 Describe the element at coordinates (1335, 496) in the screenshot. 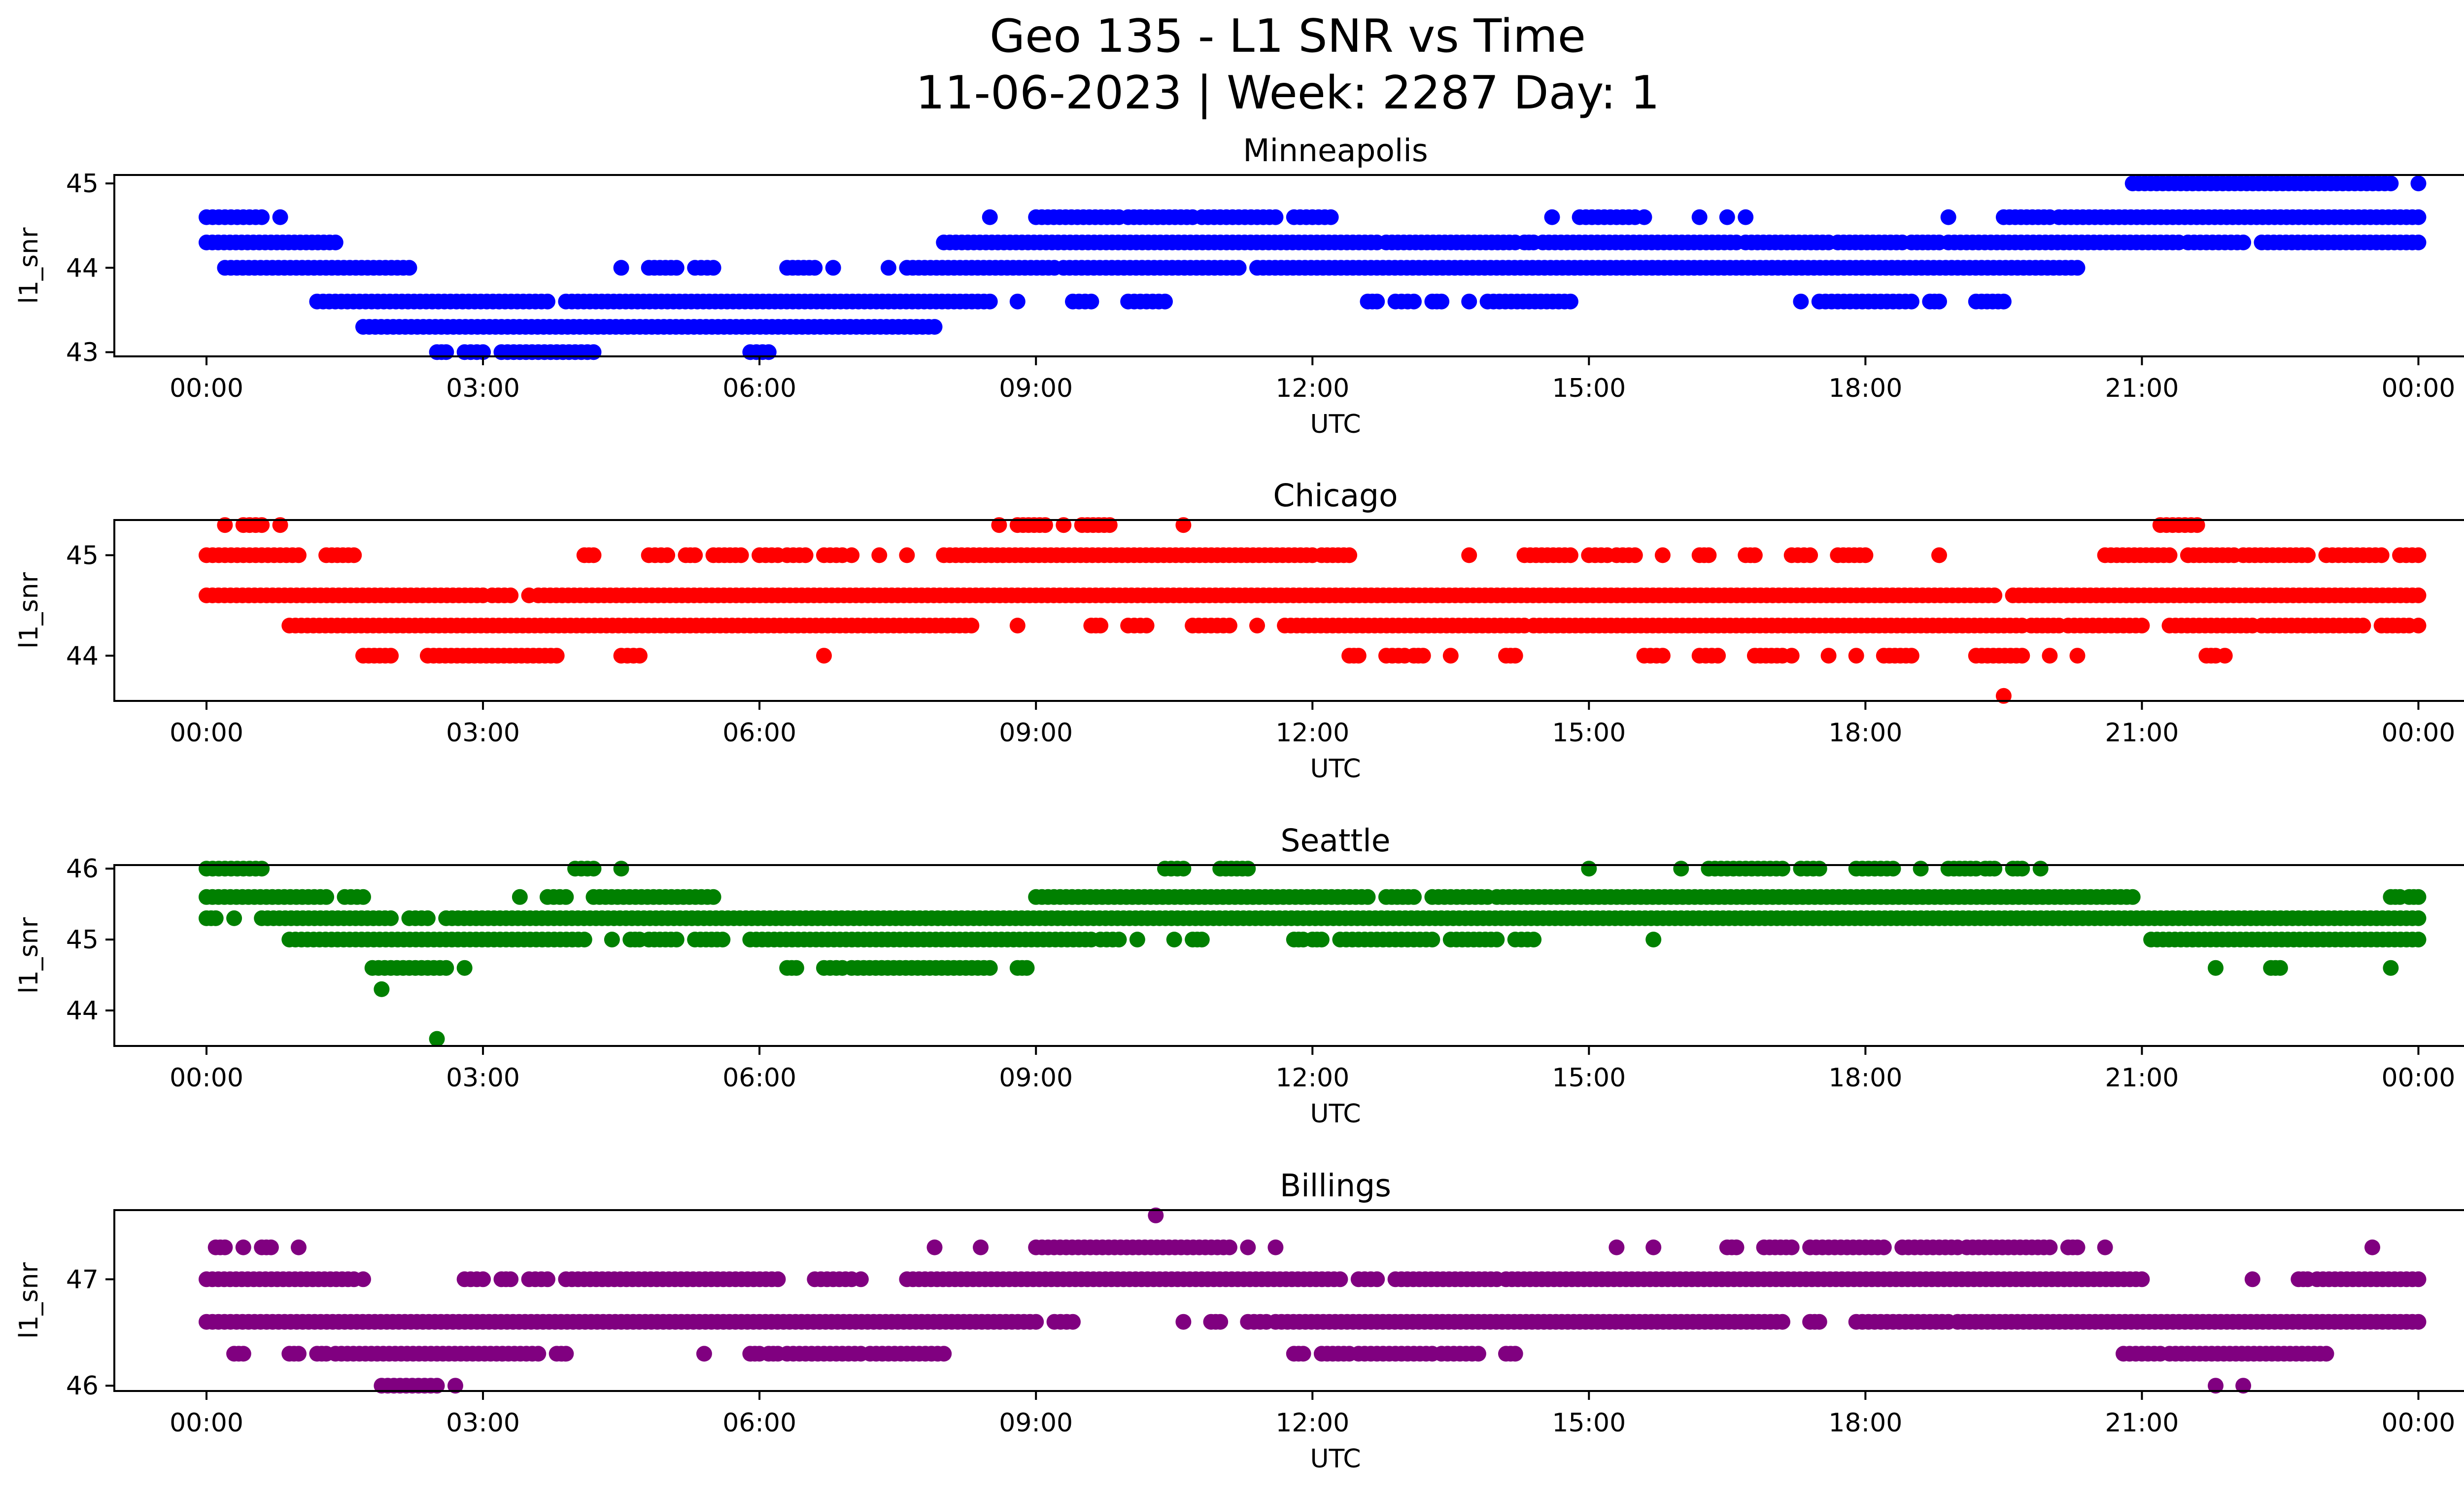

I see `subplot-title: Chicago` at that location.